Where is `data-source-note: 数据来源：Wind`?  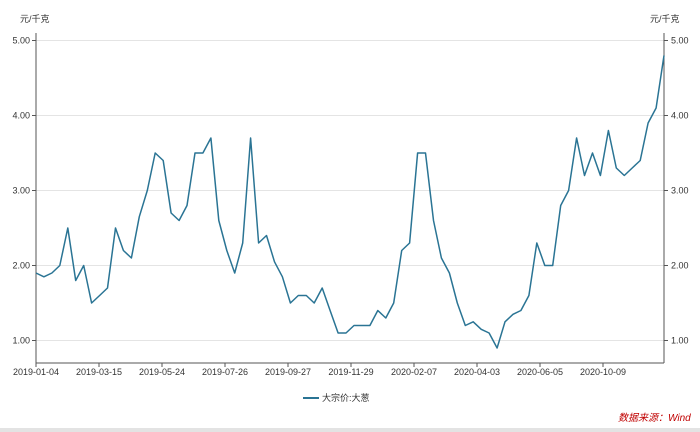 data-source-note: 数据来源：Wind is located at coordinates (654, 418).